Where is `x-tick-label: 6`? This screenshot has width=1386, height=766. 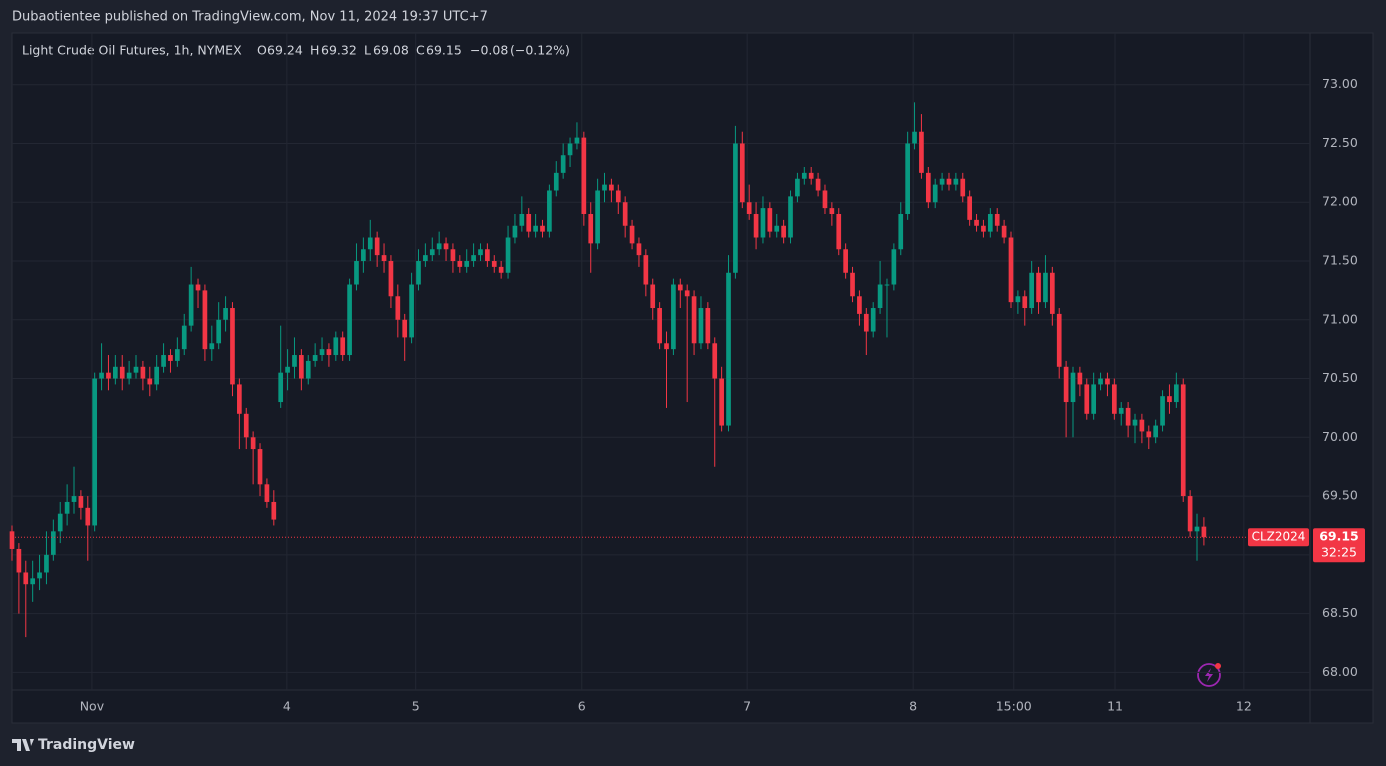
x-tick-label: 6 is located at coordinates (582, 706).